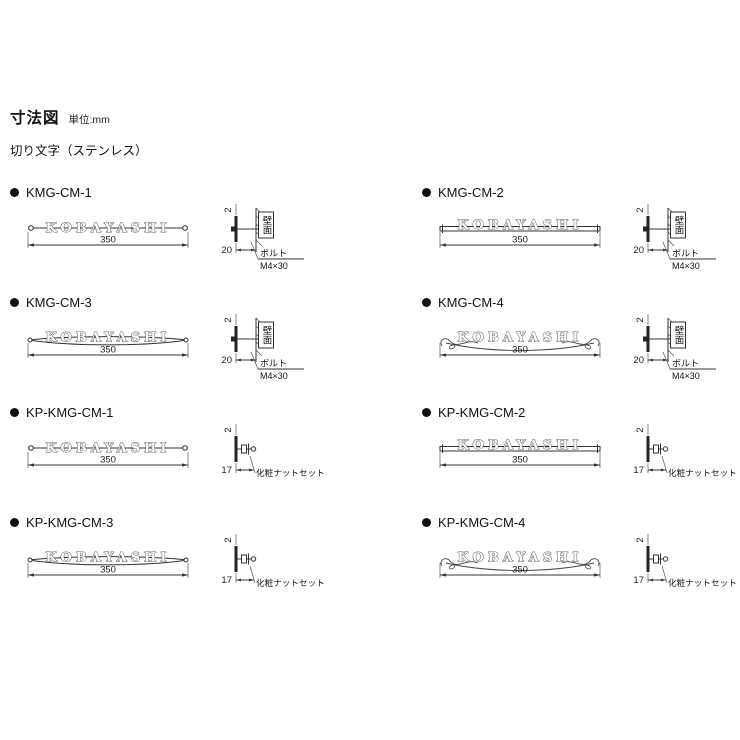 Image resolution: width=740 pixels, height=740 pixels. What do you see at coordinates (59, 192) in the screenshot?
I see `product-code: KMG-CM-1` at bounding box center [59, 192].